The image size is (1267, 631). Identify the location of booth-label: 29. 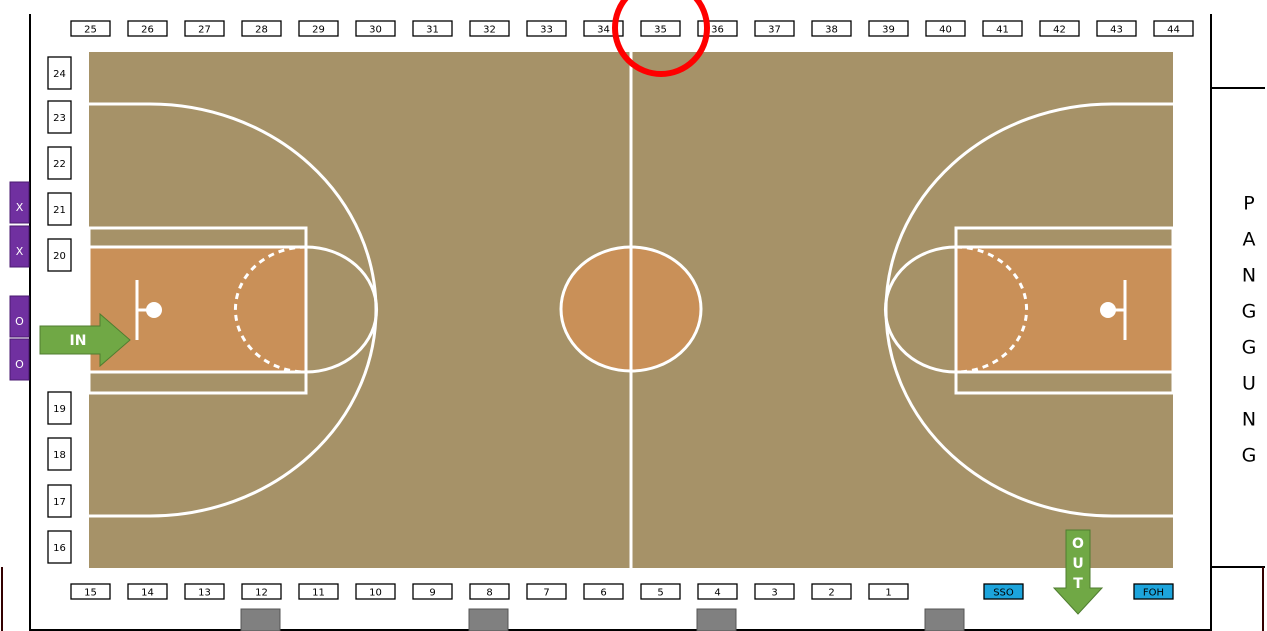
(318, 30).